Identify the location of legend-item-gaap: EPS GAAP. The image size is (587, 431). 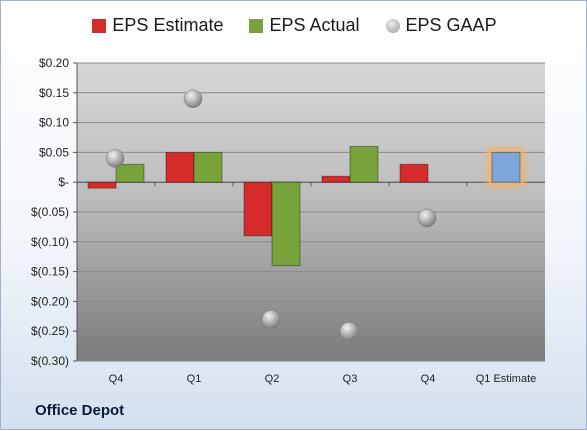
(441, 25).